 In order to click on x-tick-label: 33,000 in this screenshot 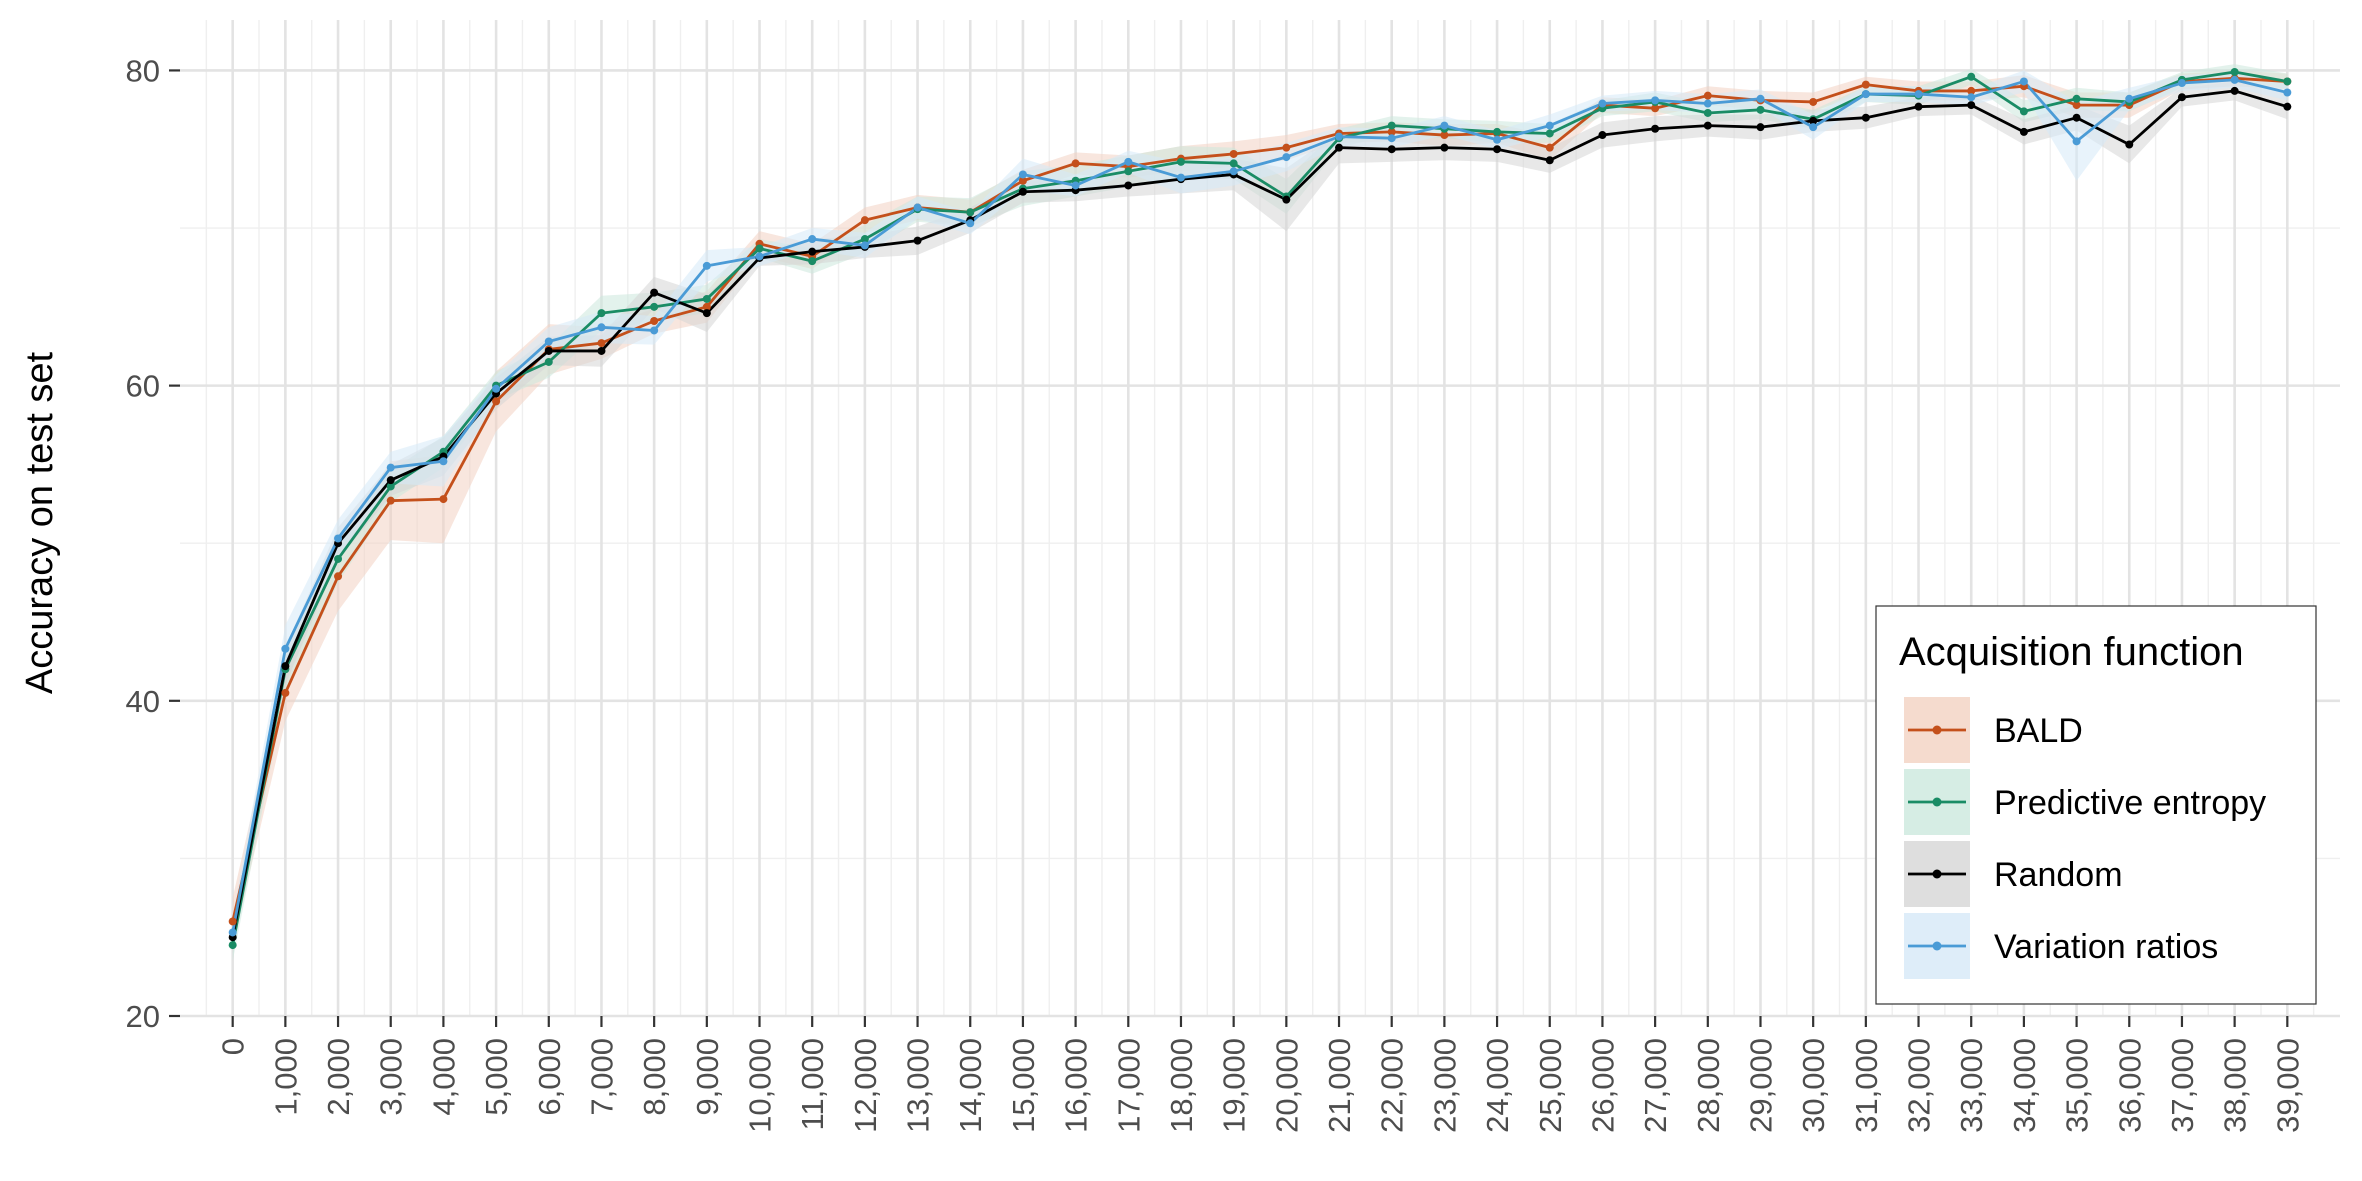, I will do `click(1971, 1085)`.